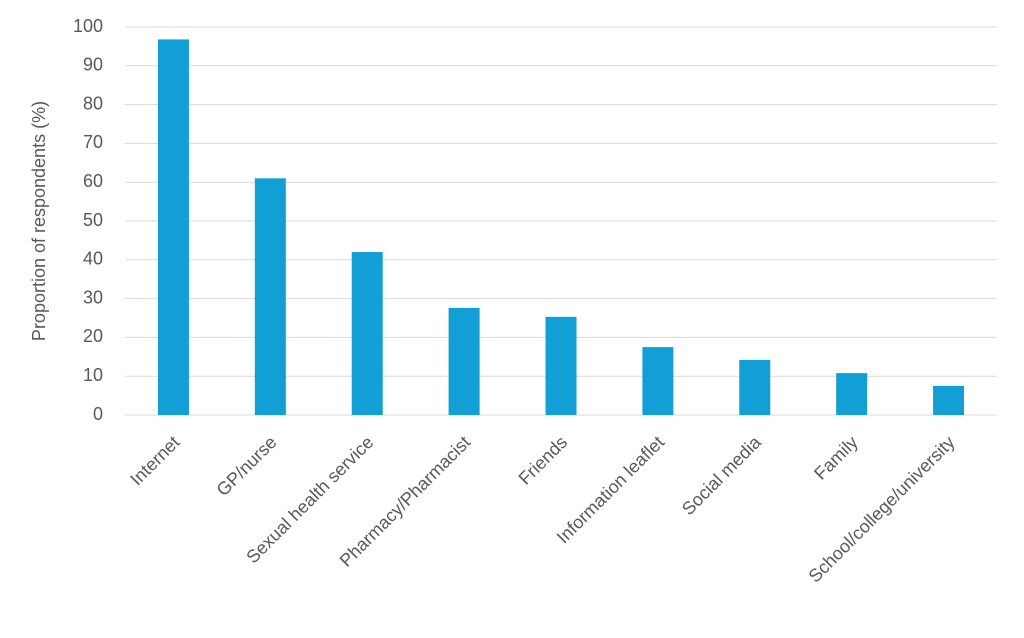 Image resolution: width=1024 pixels, height=638 pixels. Describe the element at coordinates (93, 220) in the screenshot. I see `y-tick-label: 50` at that location.